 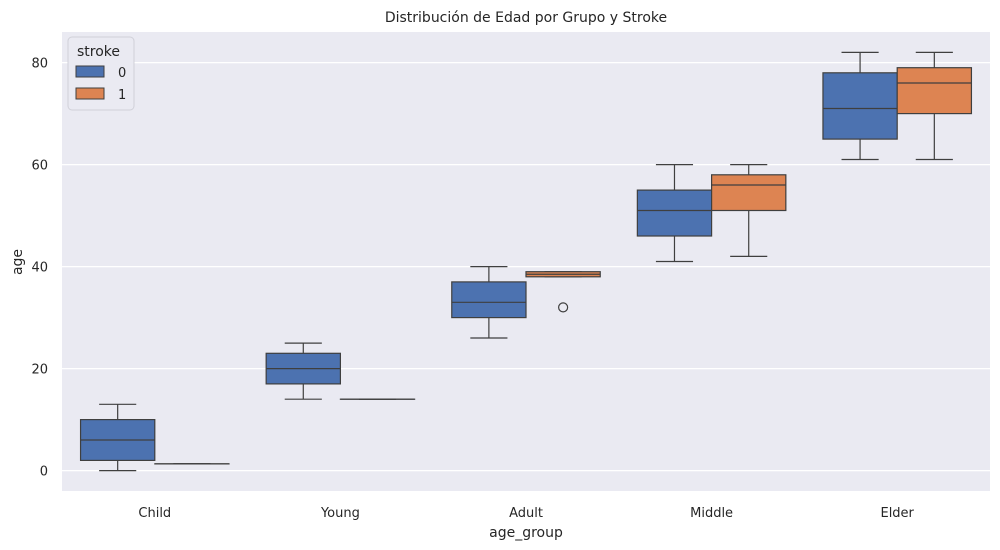 I want to click on y-tick-labels: 0 20 40 60 80, so click(x=39, y=268).